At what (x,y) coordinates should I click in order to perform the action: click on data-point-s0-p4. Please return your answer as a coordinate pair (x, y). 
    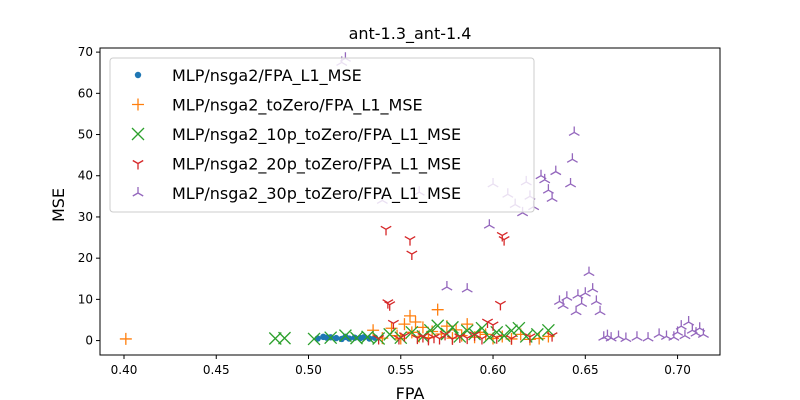
    Looking at the image, I should click on (336, 338).